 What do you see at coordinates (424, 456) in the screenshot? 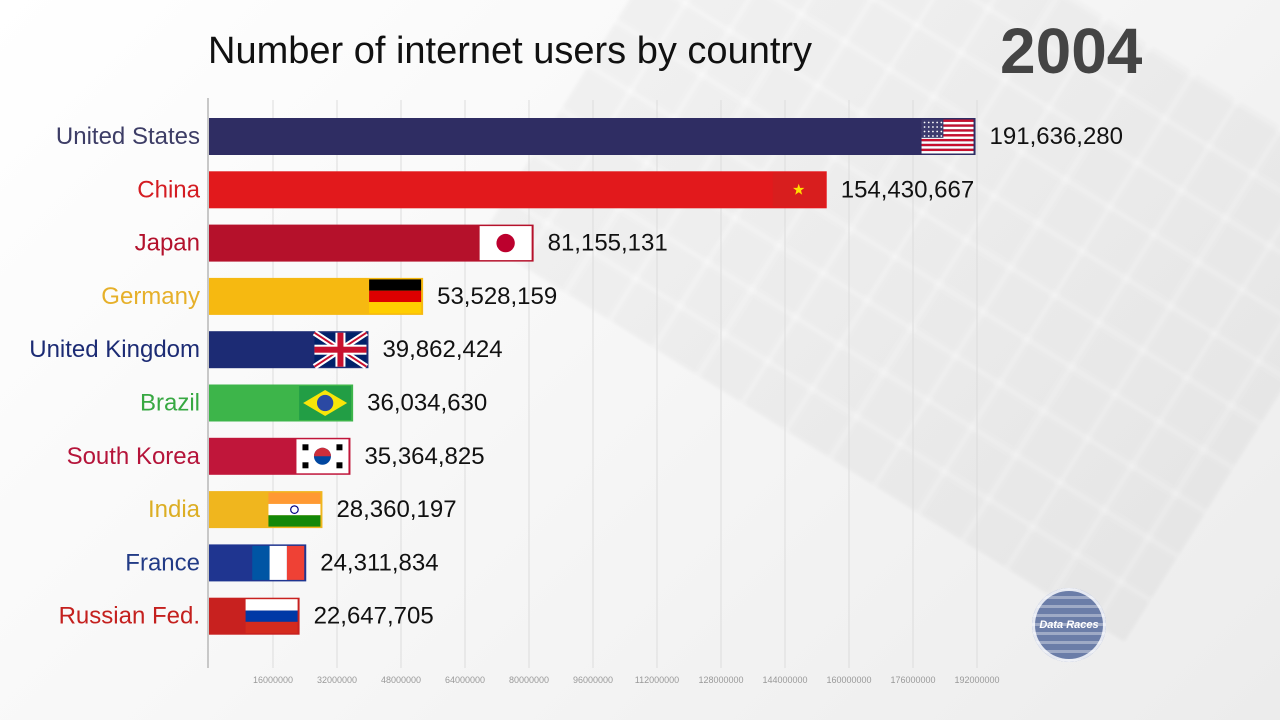
I see `value-label: 35,364,825` at bounding box center [424, 456].